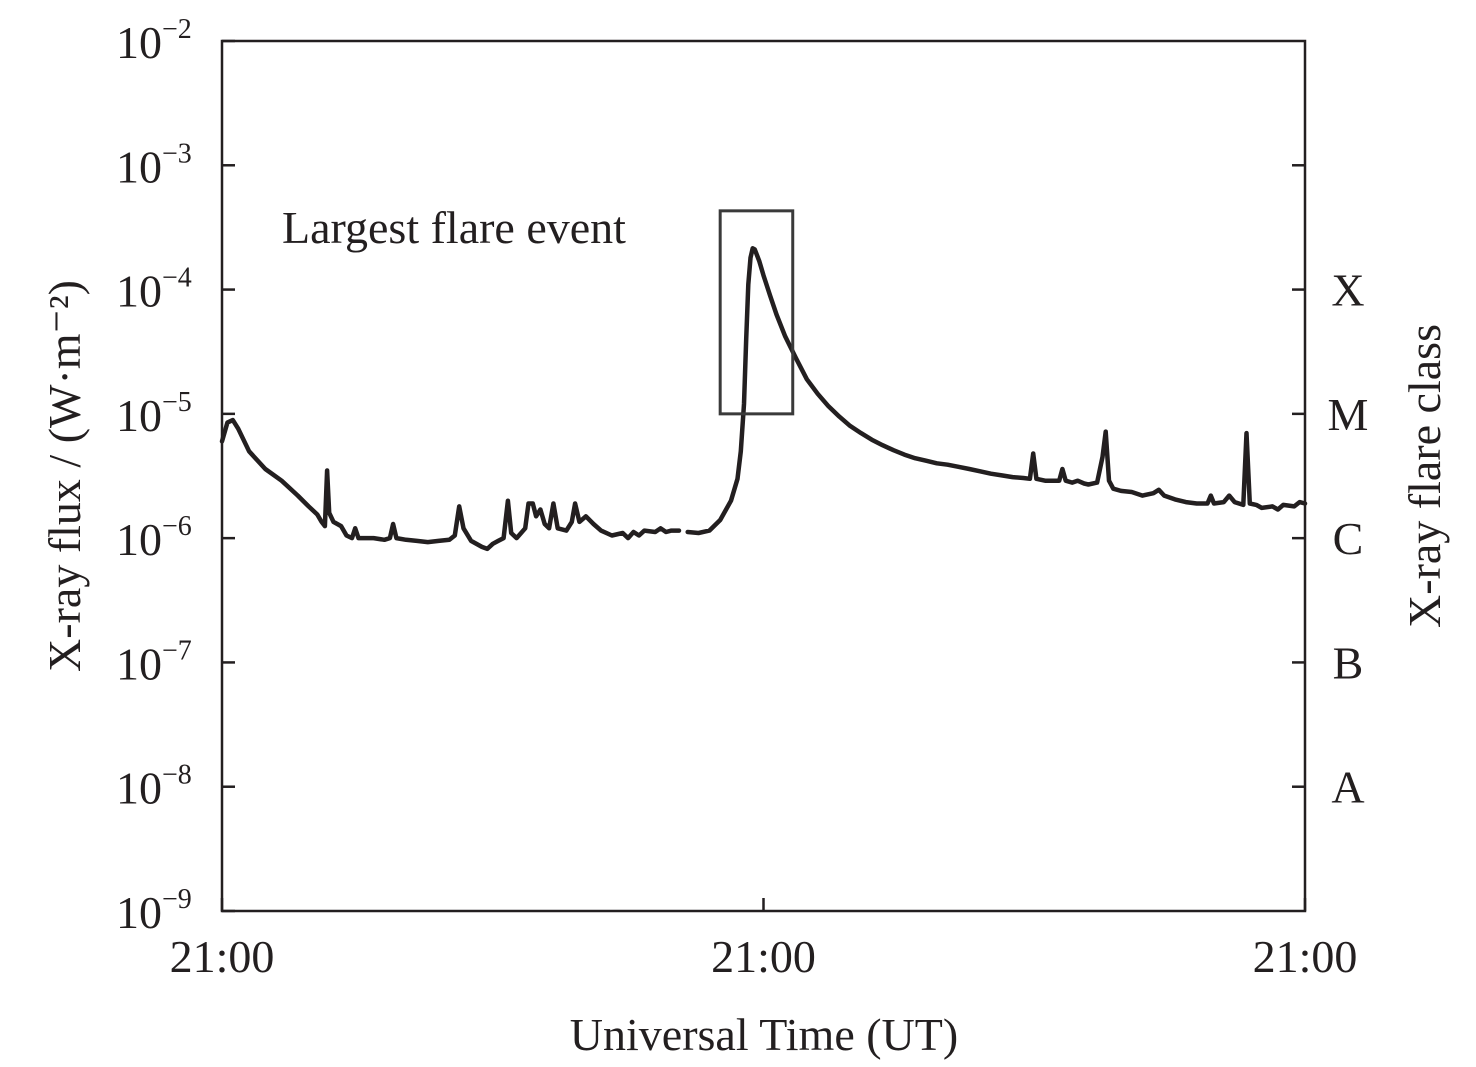 The width and height of the screenshot is (1476, 1067). What do you see at coordinates (538, 309) in the screenshot?
I see `flare-annotation: Largest flare event` at bounding box center [538, 309].